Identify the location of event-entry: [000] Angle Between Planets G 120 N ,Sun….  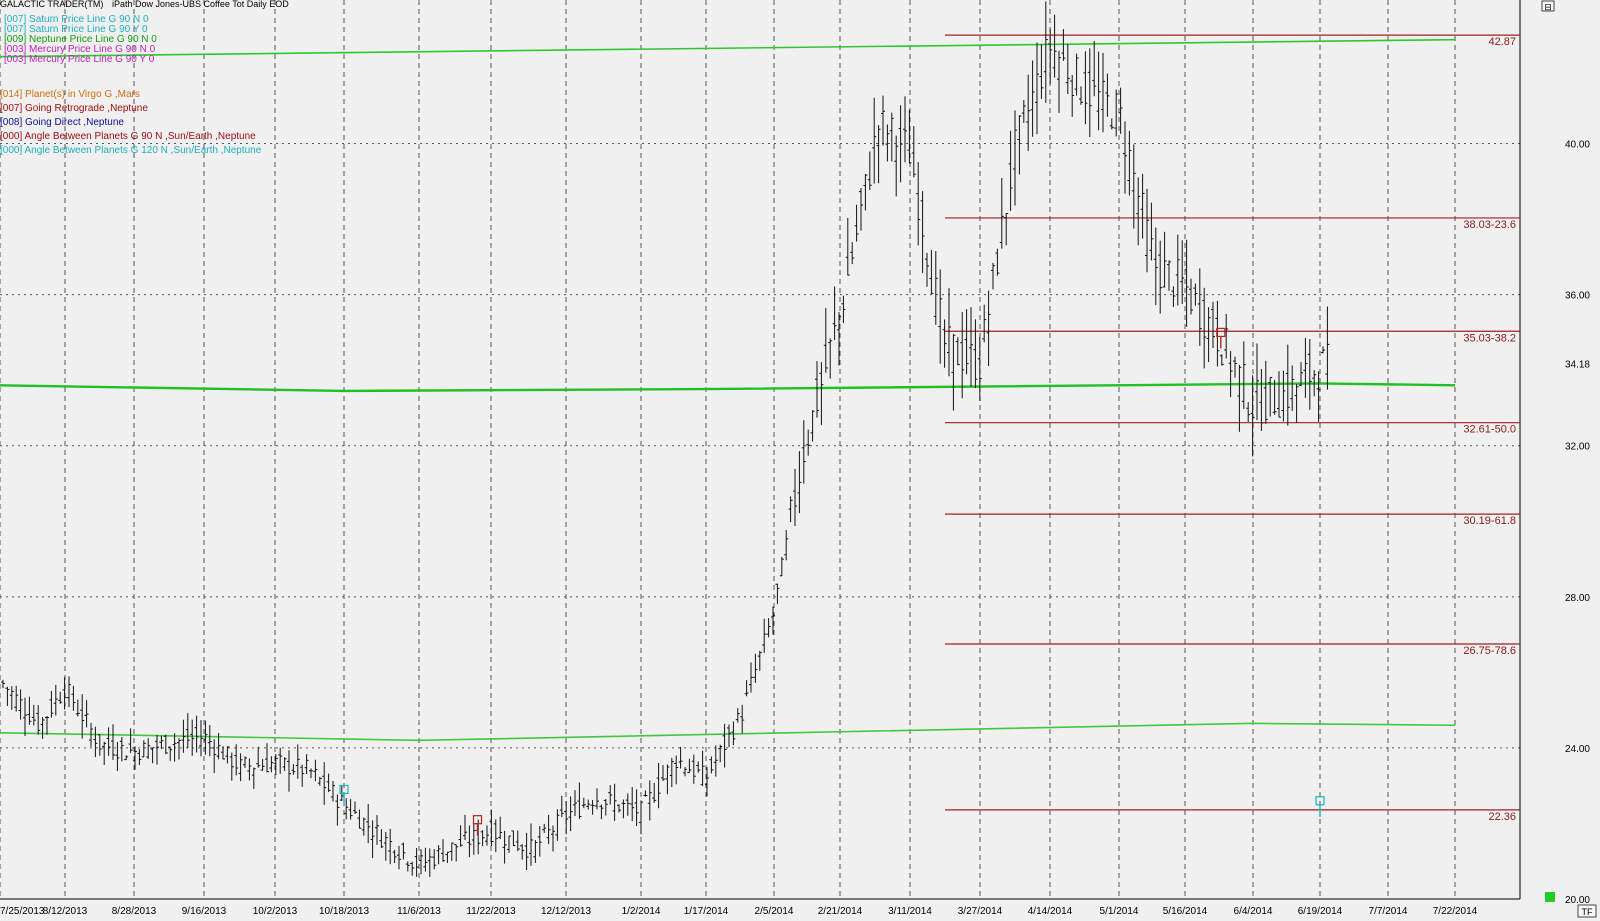
(131, 150).